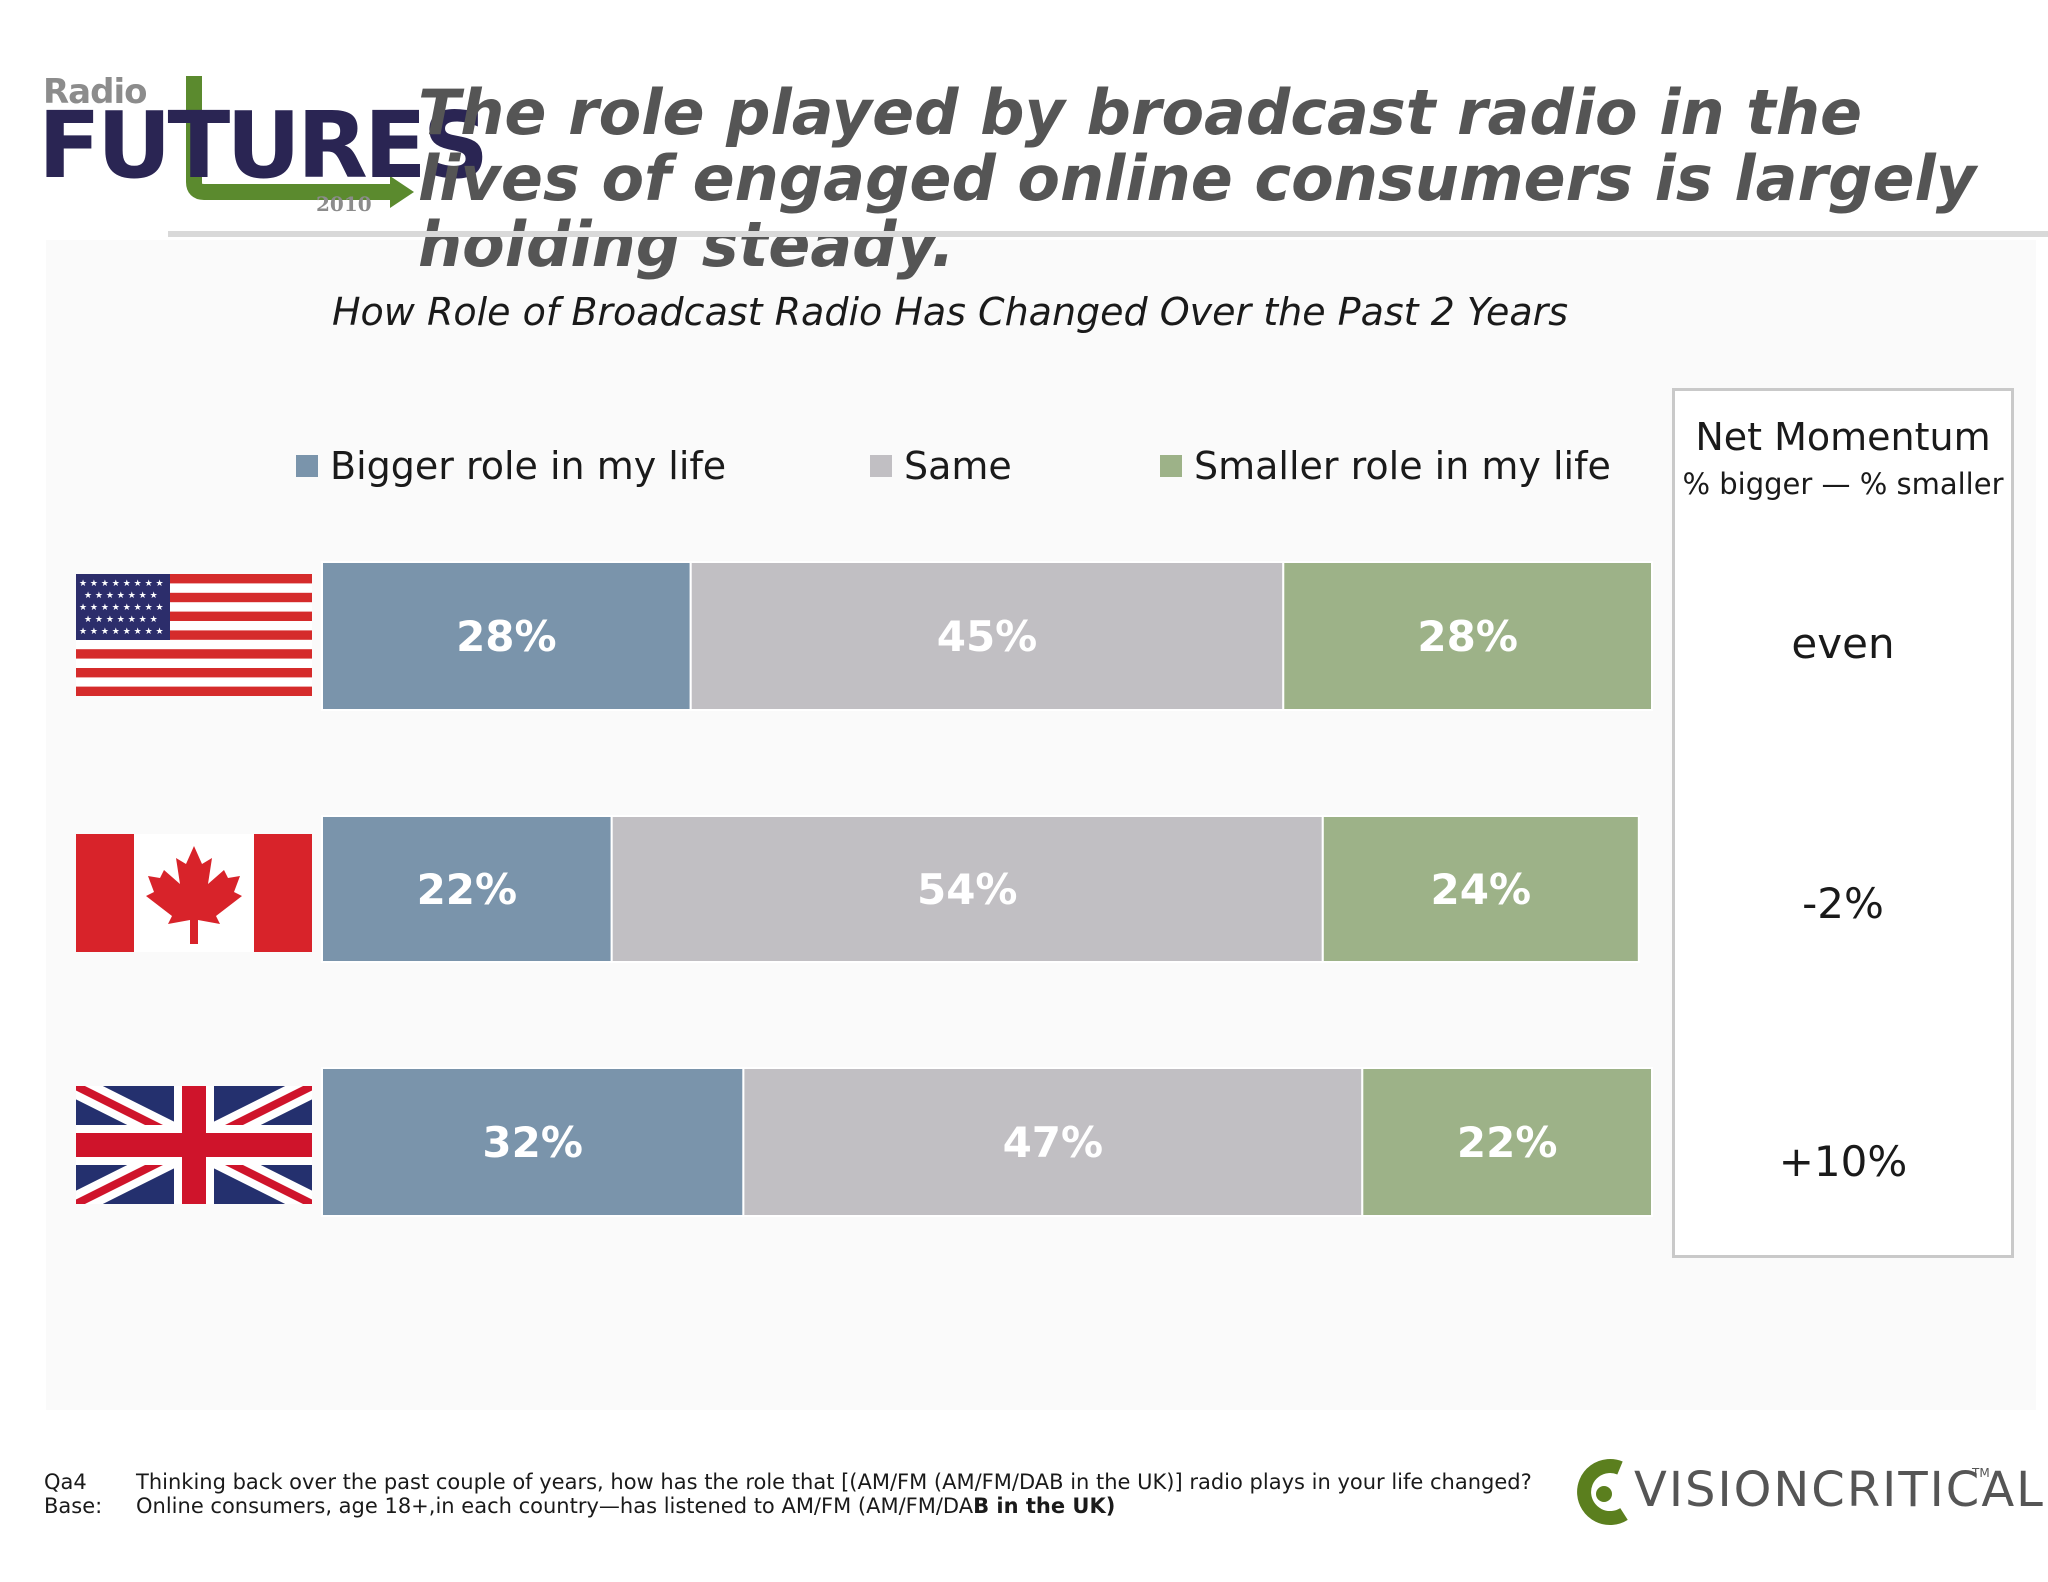 The height and width of the screenshot is (1582, 2048). What do you see at coordinates (300, 142) in the screenshot?
I see `logo-arrow-icon` at bounding box center [300, 142].